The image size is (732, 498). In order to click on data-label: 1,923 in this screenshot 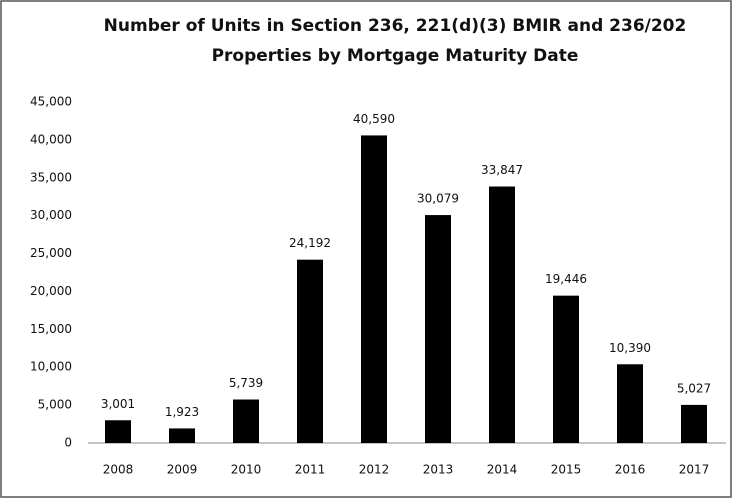, I will do `click(182, 412)`.